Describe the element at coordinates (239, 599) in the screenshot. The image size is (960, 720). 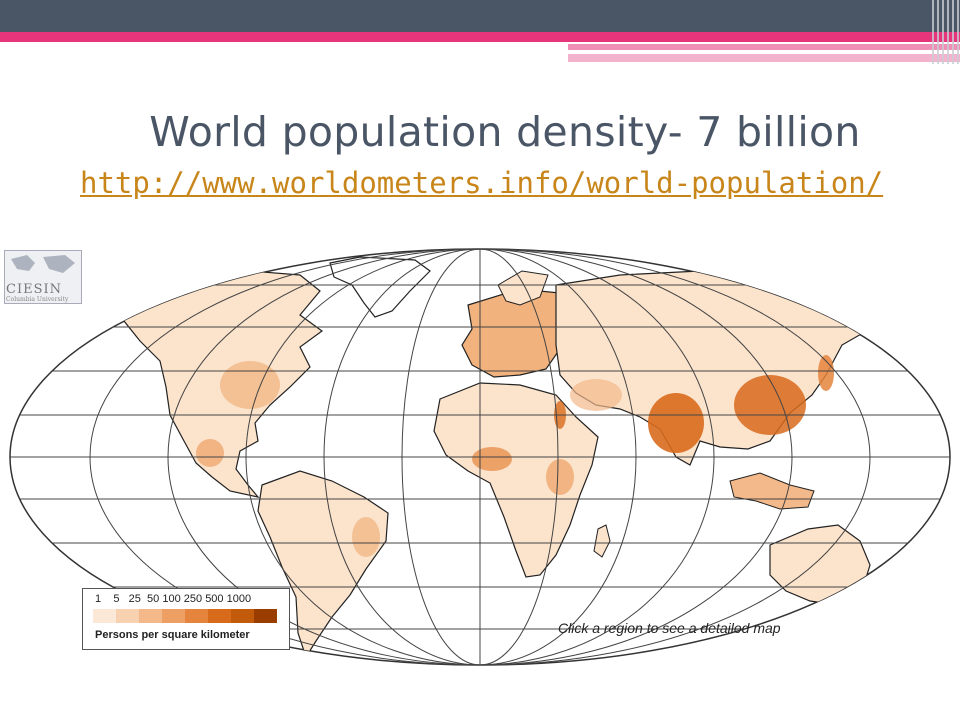
I see `legend-value-8: 1000` at that location.